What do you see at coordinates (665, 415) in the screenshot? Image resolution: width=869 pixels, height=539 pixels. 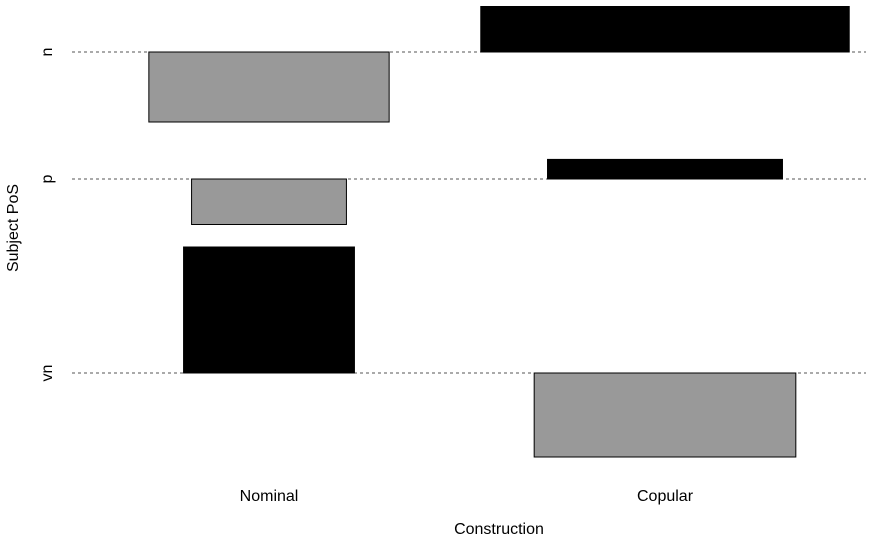 I see `bar-copular-vn` at bounding box center [665, 415].